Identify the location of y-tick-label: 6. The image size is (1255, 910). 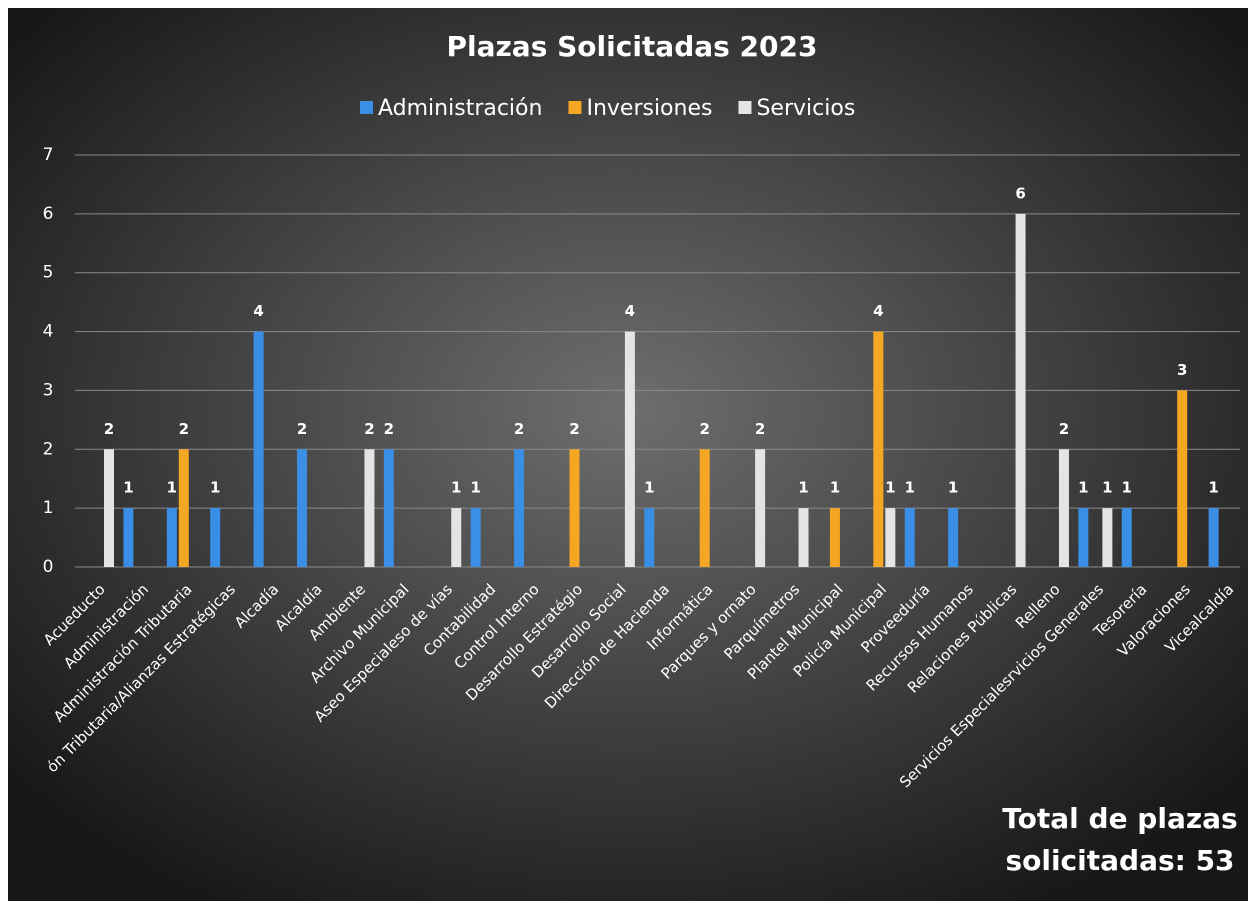
(48, 214).